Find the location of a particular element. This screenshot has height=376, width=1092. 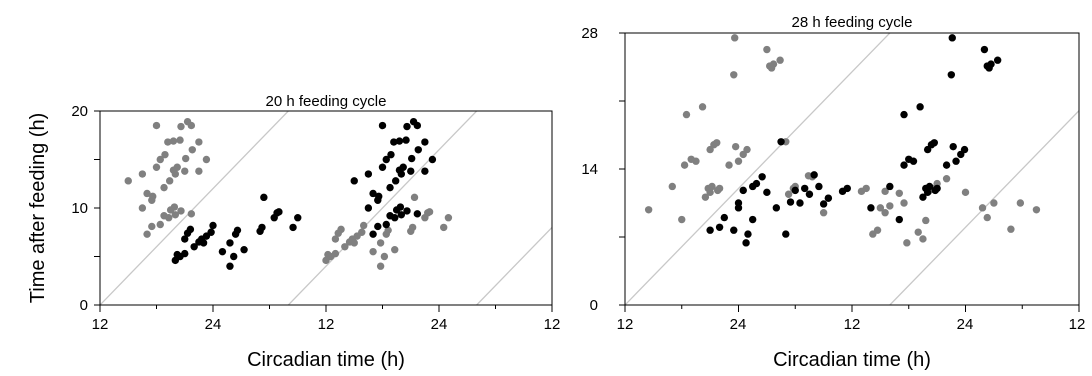

y-tick-label: 0 is located at coordinates (84, 305).